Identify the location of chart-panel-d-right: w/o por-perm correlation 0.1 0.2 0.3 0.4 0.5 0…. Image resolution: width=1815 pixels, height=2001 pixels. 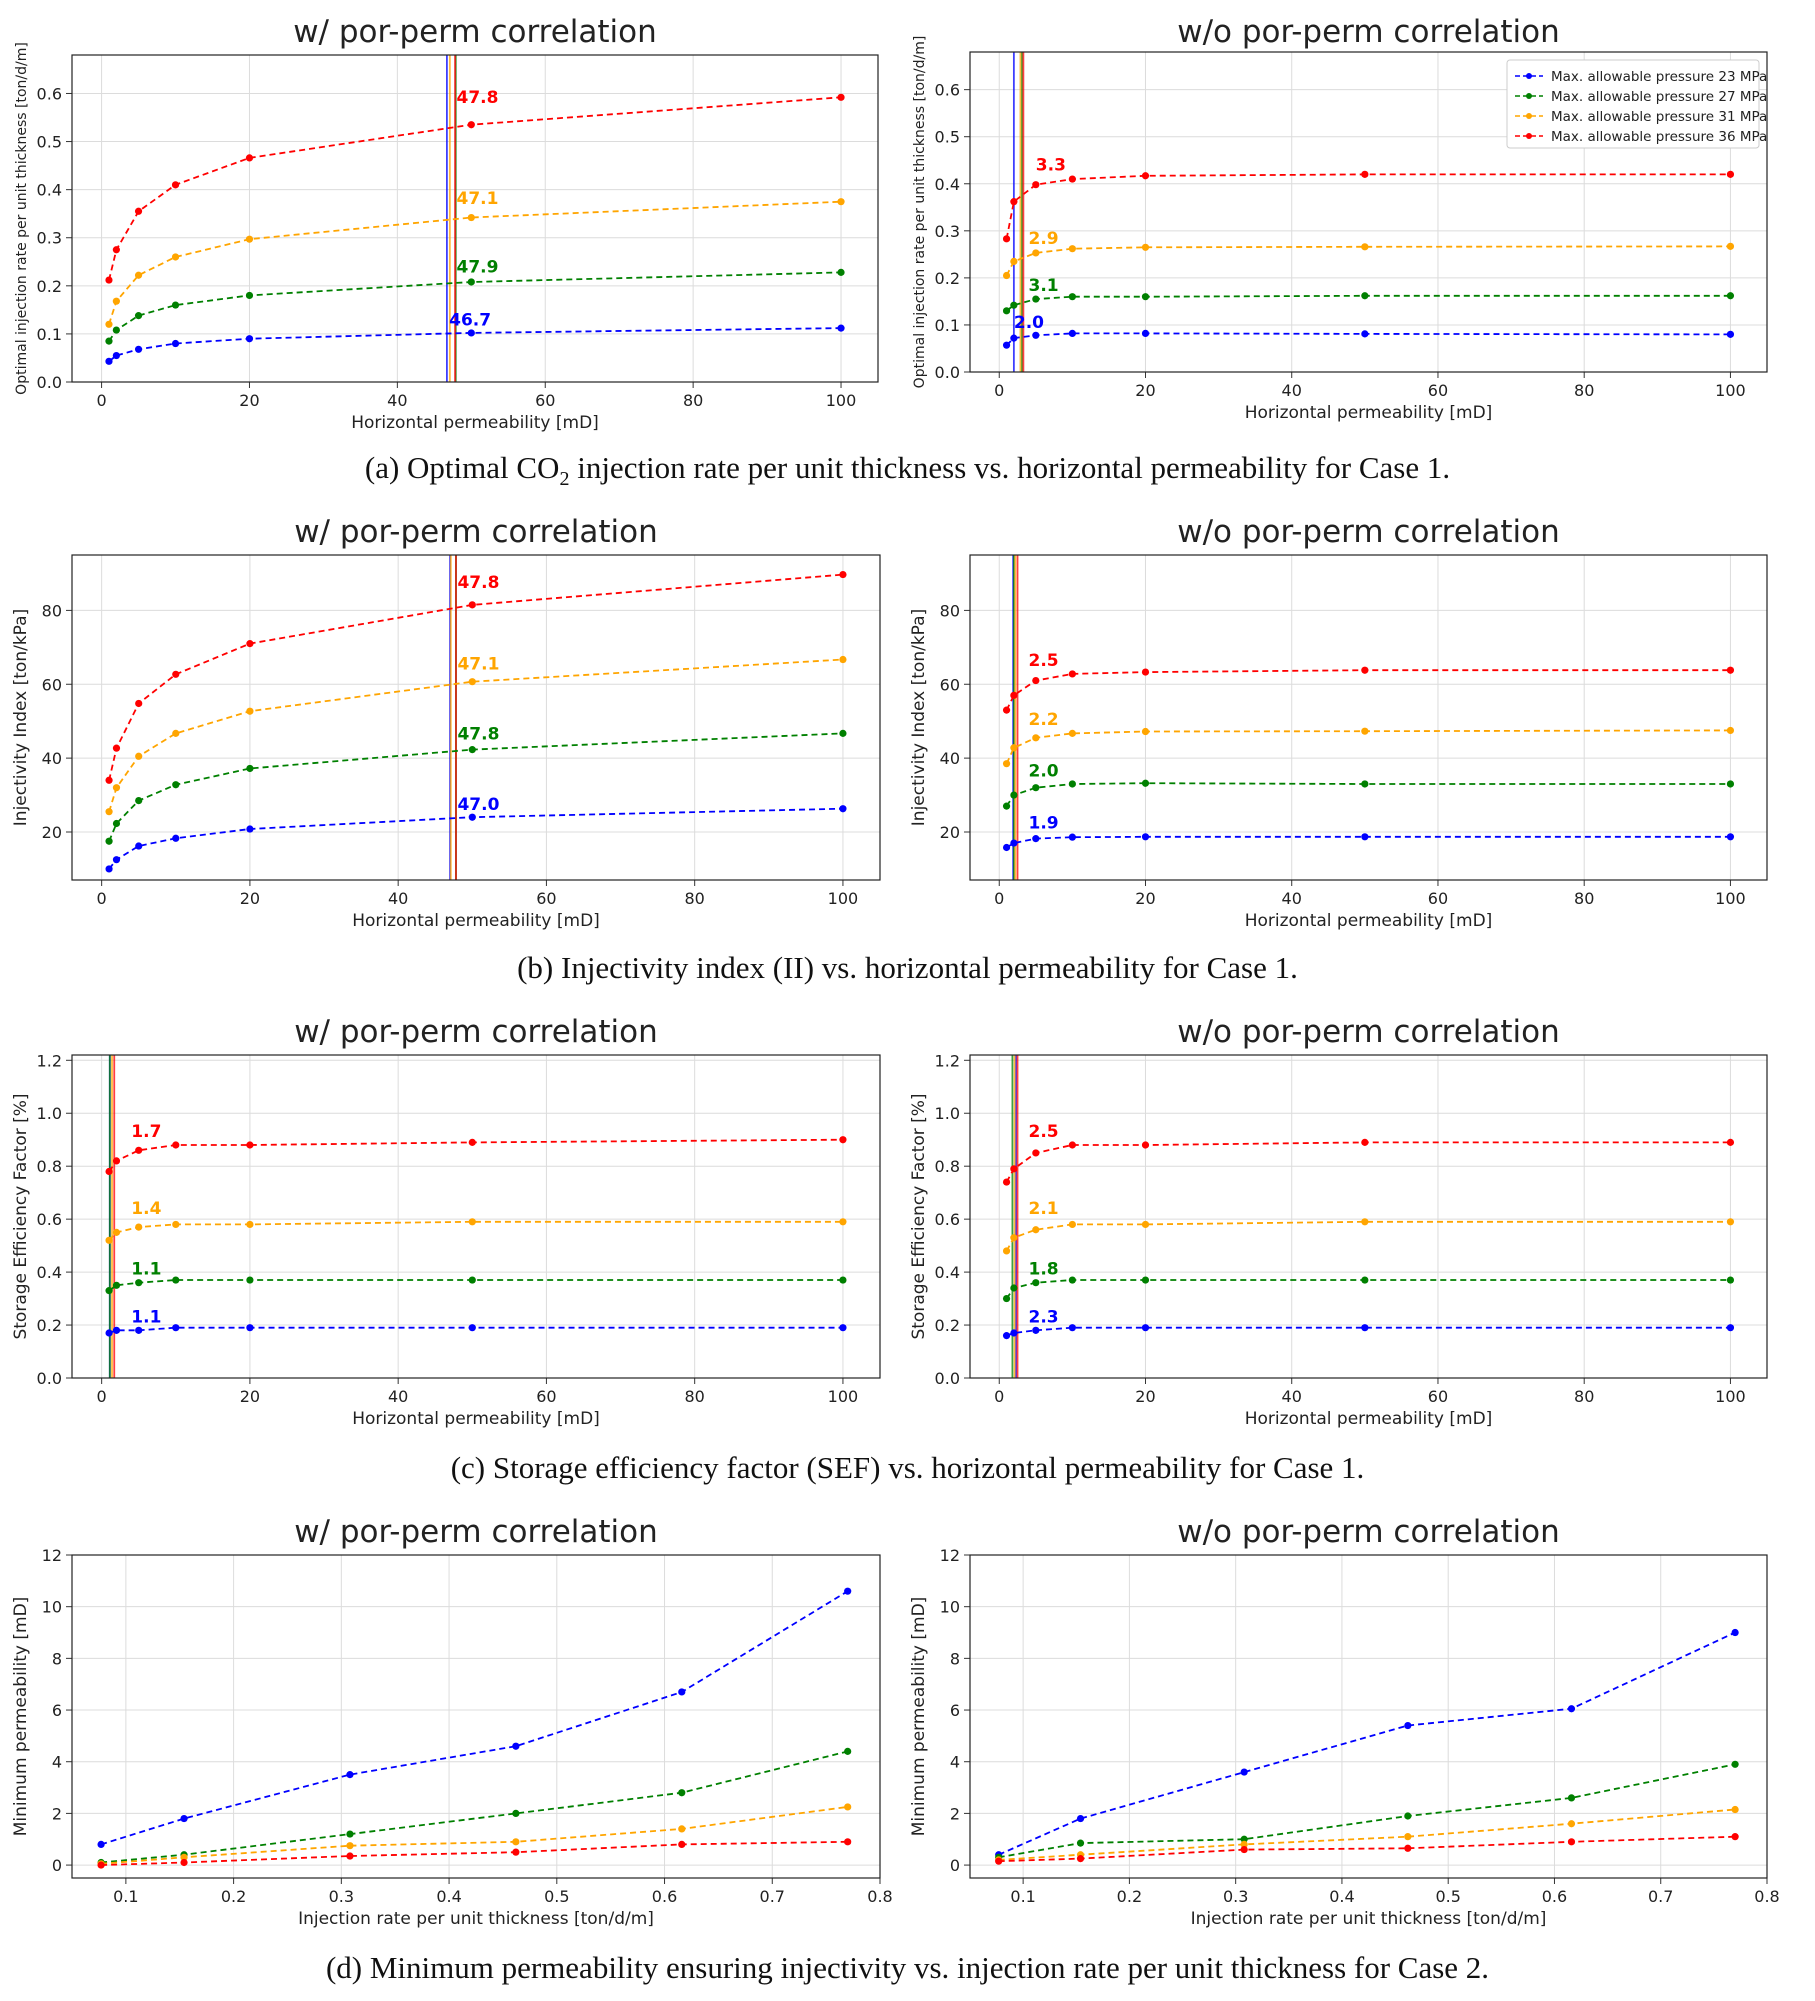
(1360, 1720).